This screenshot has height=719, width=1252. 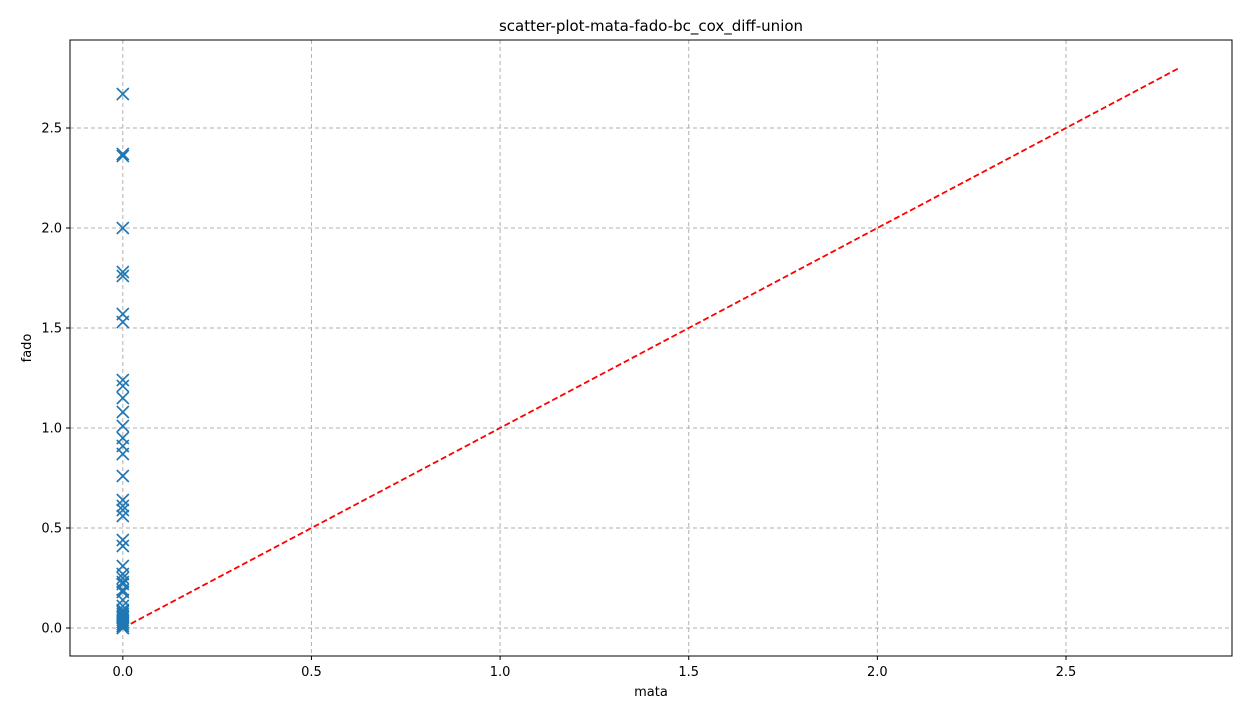 I want to click on y-tick-label: 2.5, so click(x=51, y=129).